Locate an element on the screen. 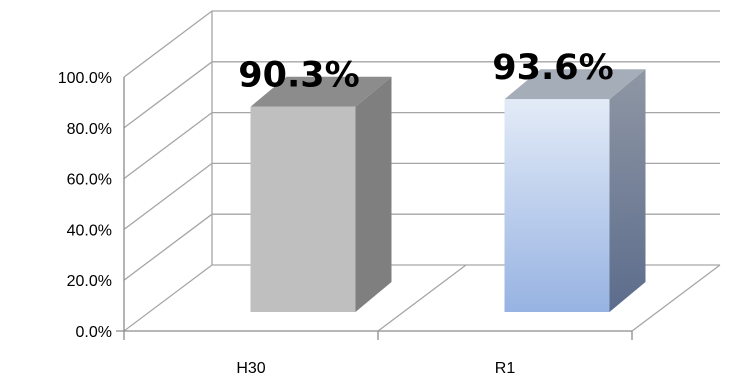 Image resolution: width=731 pixels, height=382 pixels. y-tick-label: 20.0% is located at coordinates (89, 281).